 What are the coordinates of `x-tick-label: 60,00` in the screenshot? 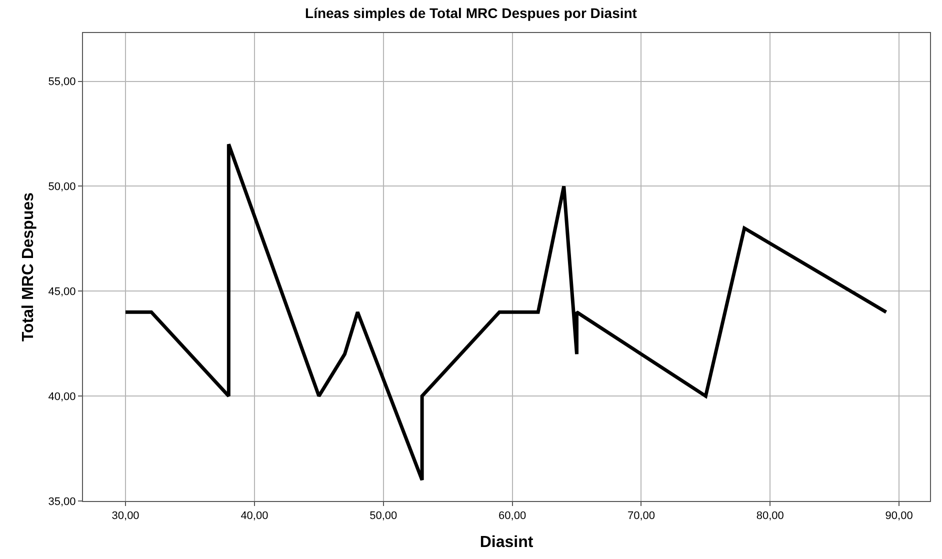 It's located at (512, 516).